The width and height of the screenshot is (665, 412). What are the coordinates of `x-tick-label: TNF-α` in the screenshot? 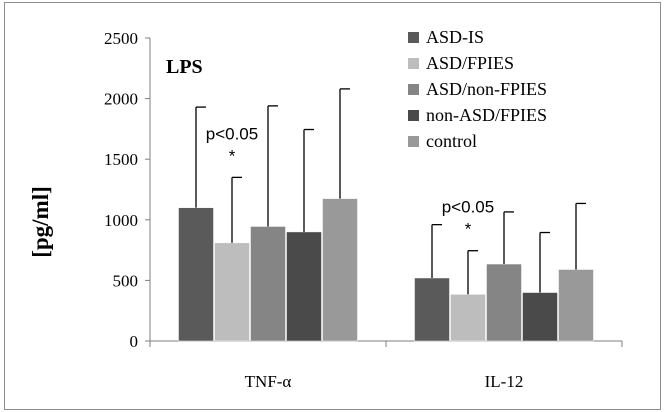 It's located at (268, 381).